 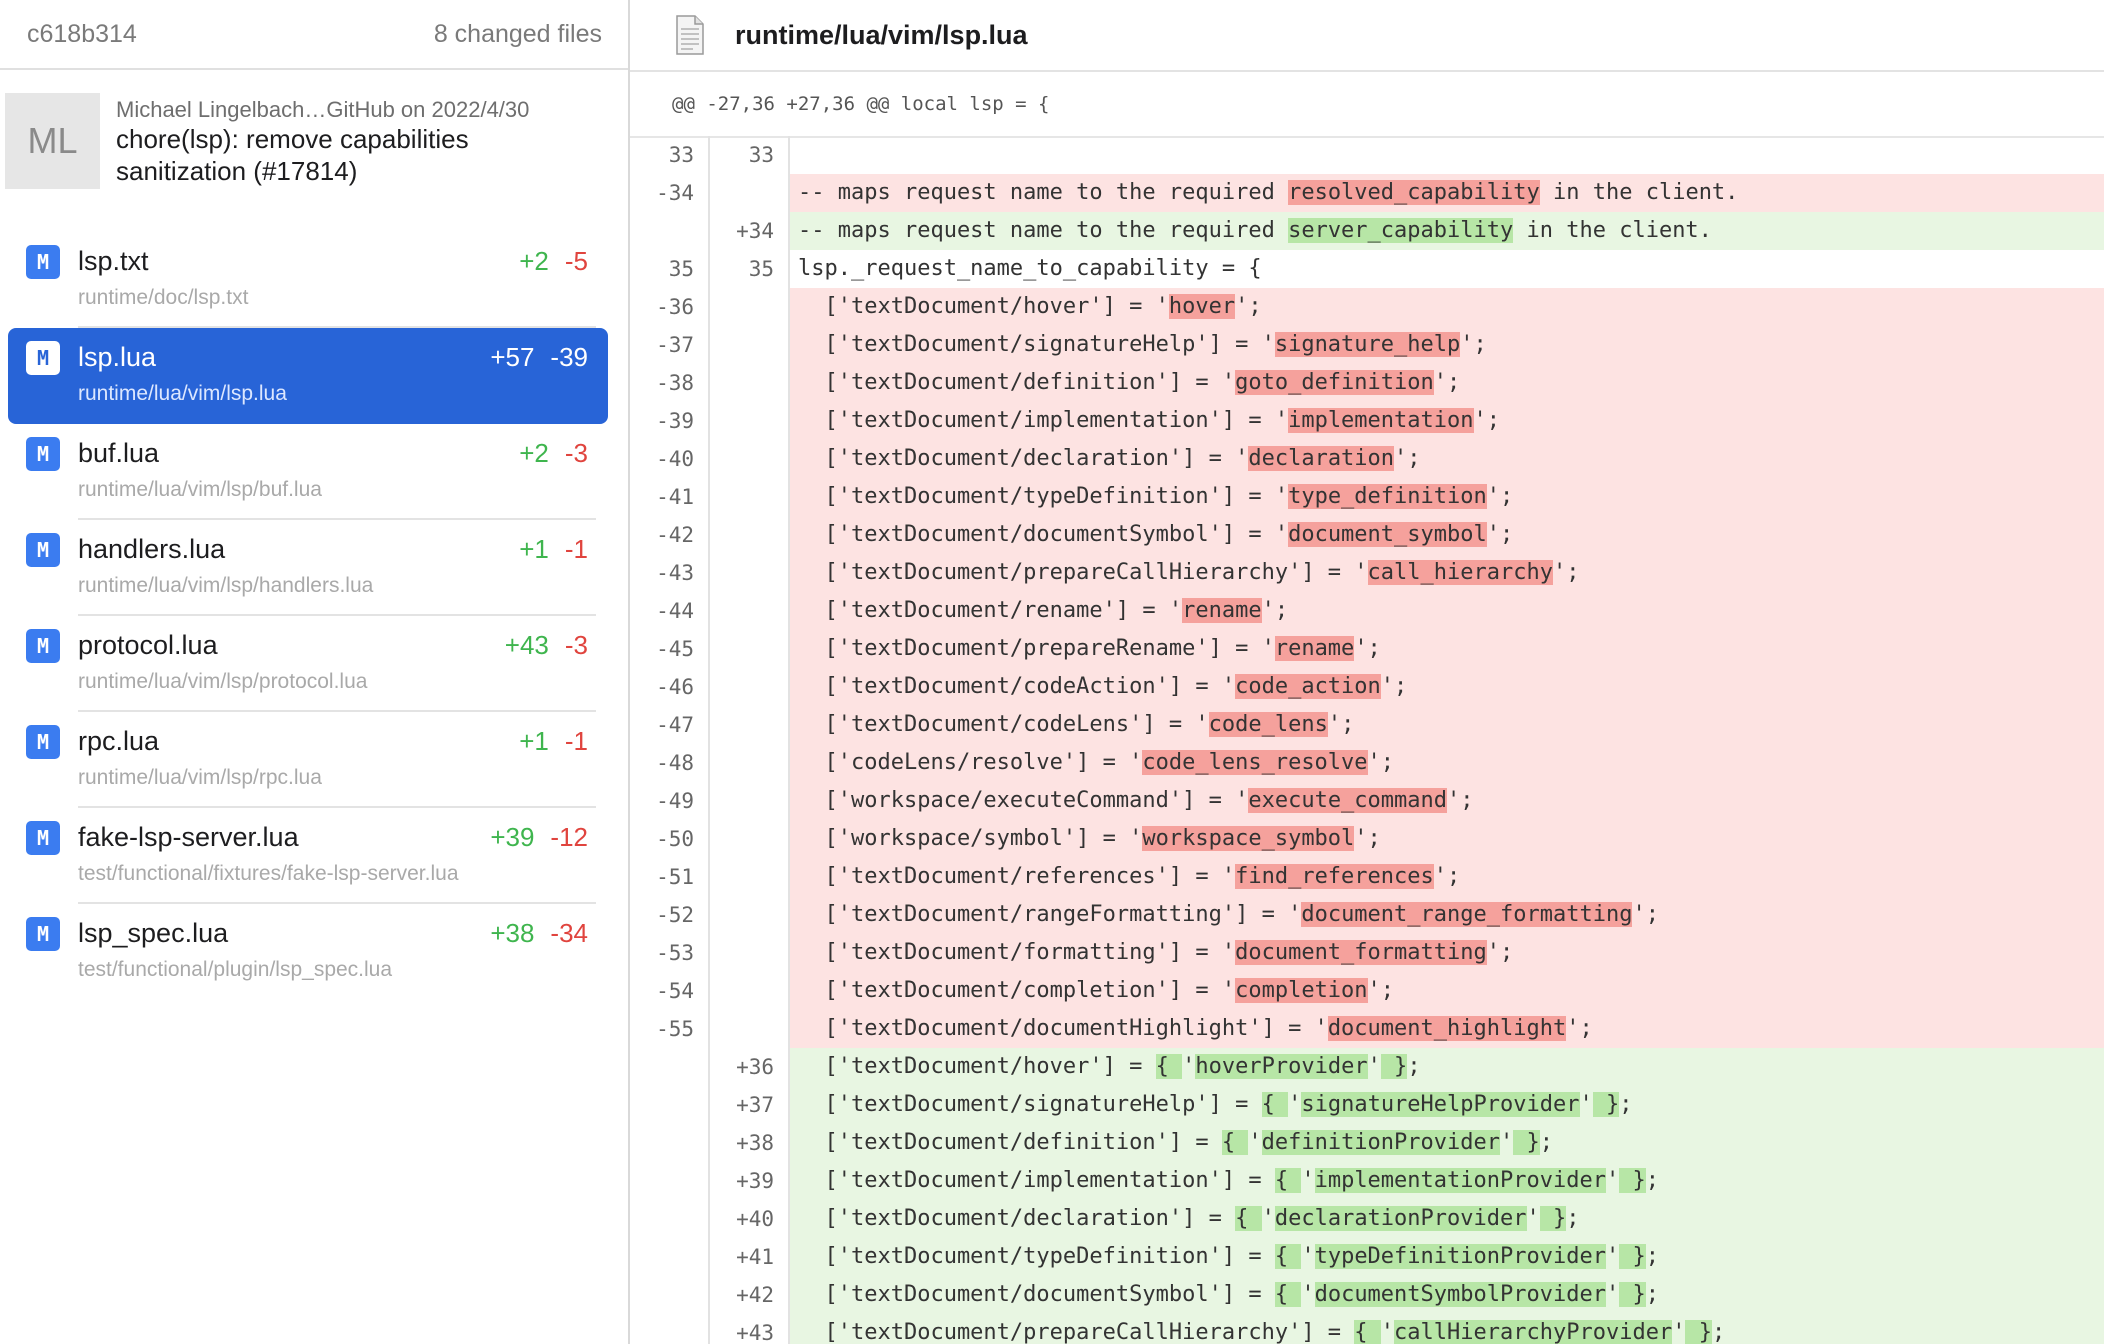 What do you see at coordinates (153, 933) in the screenshot?
I see `file-name: lsp_spec.lua` at bounding box center [153, 933].